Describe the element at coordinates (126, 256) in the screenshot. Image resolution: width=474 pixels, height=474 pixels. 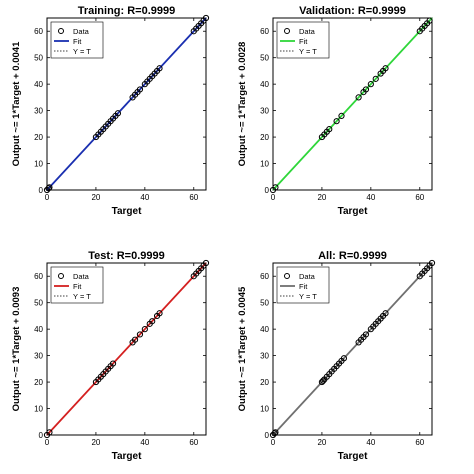
I see `subplot-title: Test: R=0.9999` at that location.